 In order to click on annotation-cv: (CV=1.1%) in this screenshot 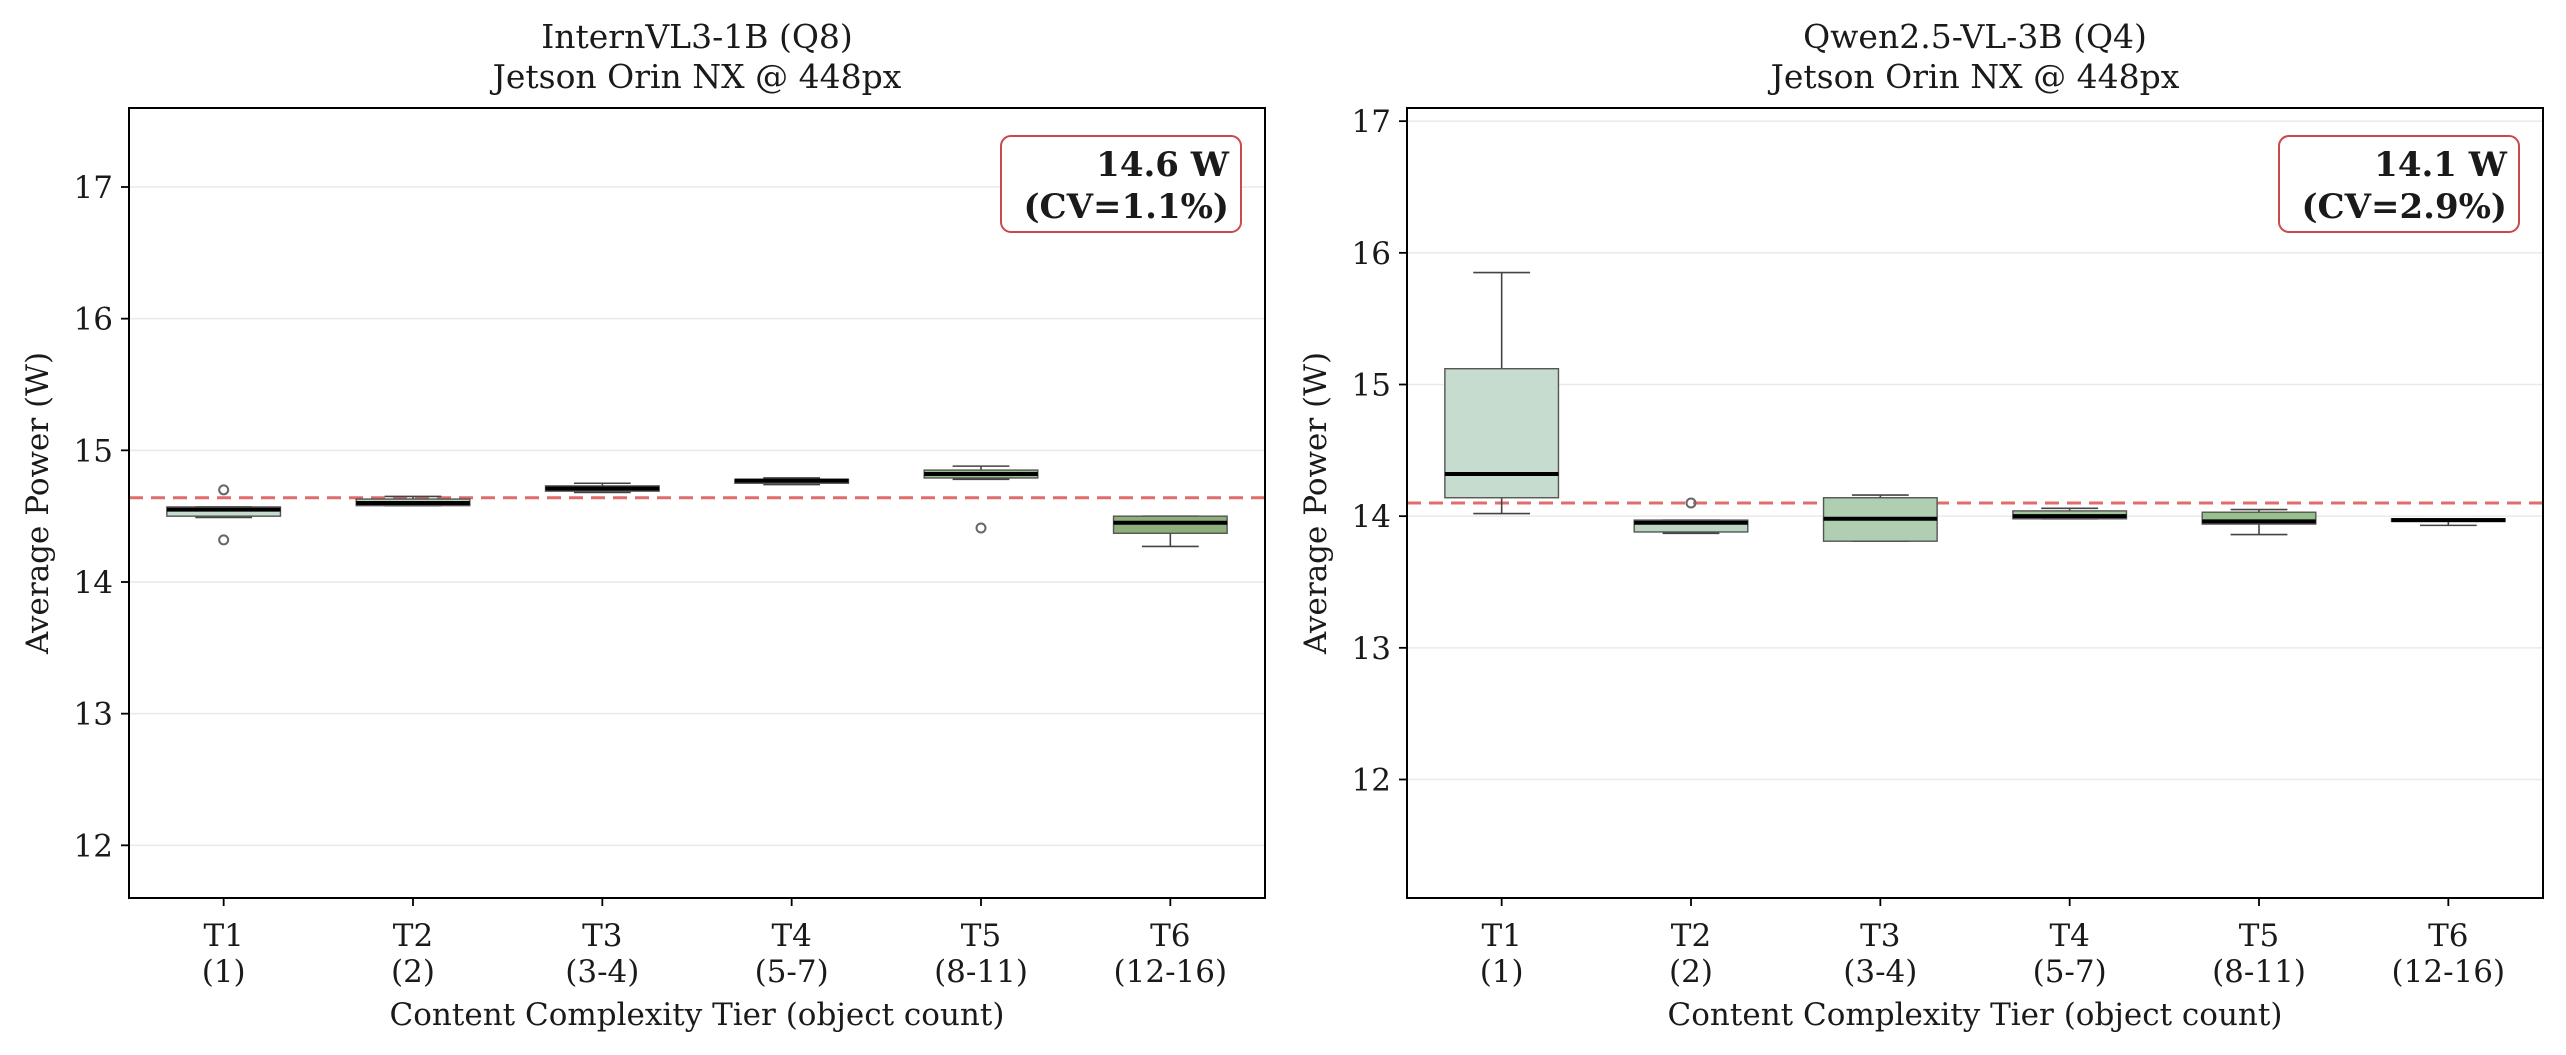, I will do `click(1126, 207)`.